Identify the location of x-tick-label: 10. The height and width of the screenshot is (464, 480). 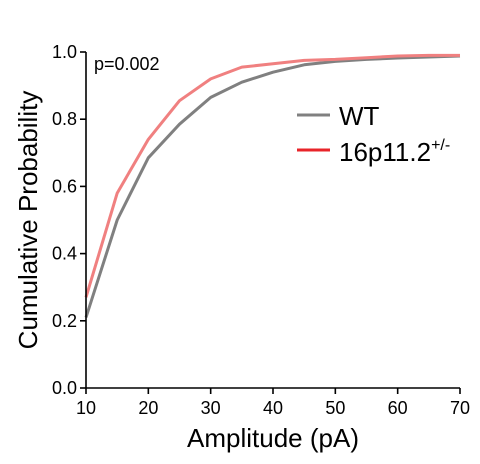
(86, 408).